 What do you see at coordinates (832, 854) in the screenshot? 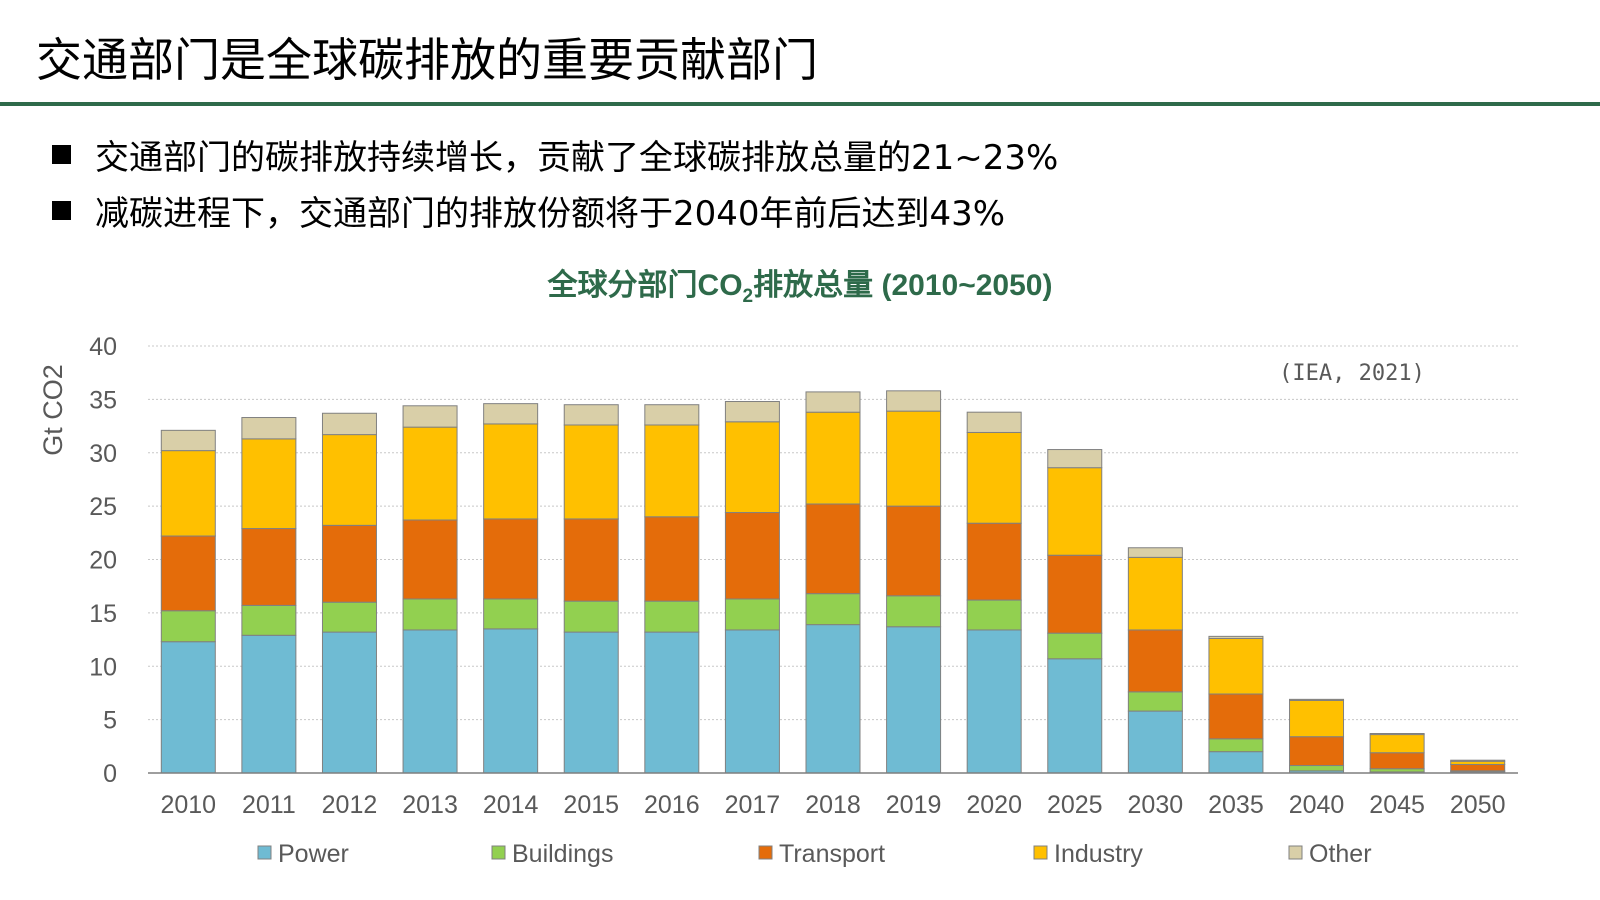
I see `legend-label-transport: Transport` at bounding box center [832, 854].